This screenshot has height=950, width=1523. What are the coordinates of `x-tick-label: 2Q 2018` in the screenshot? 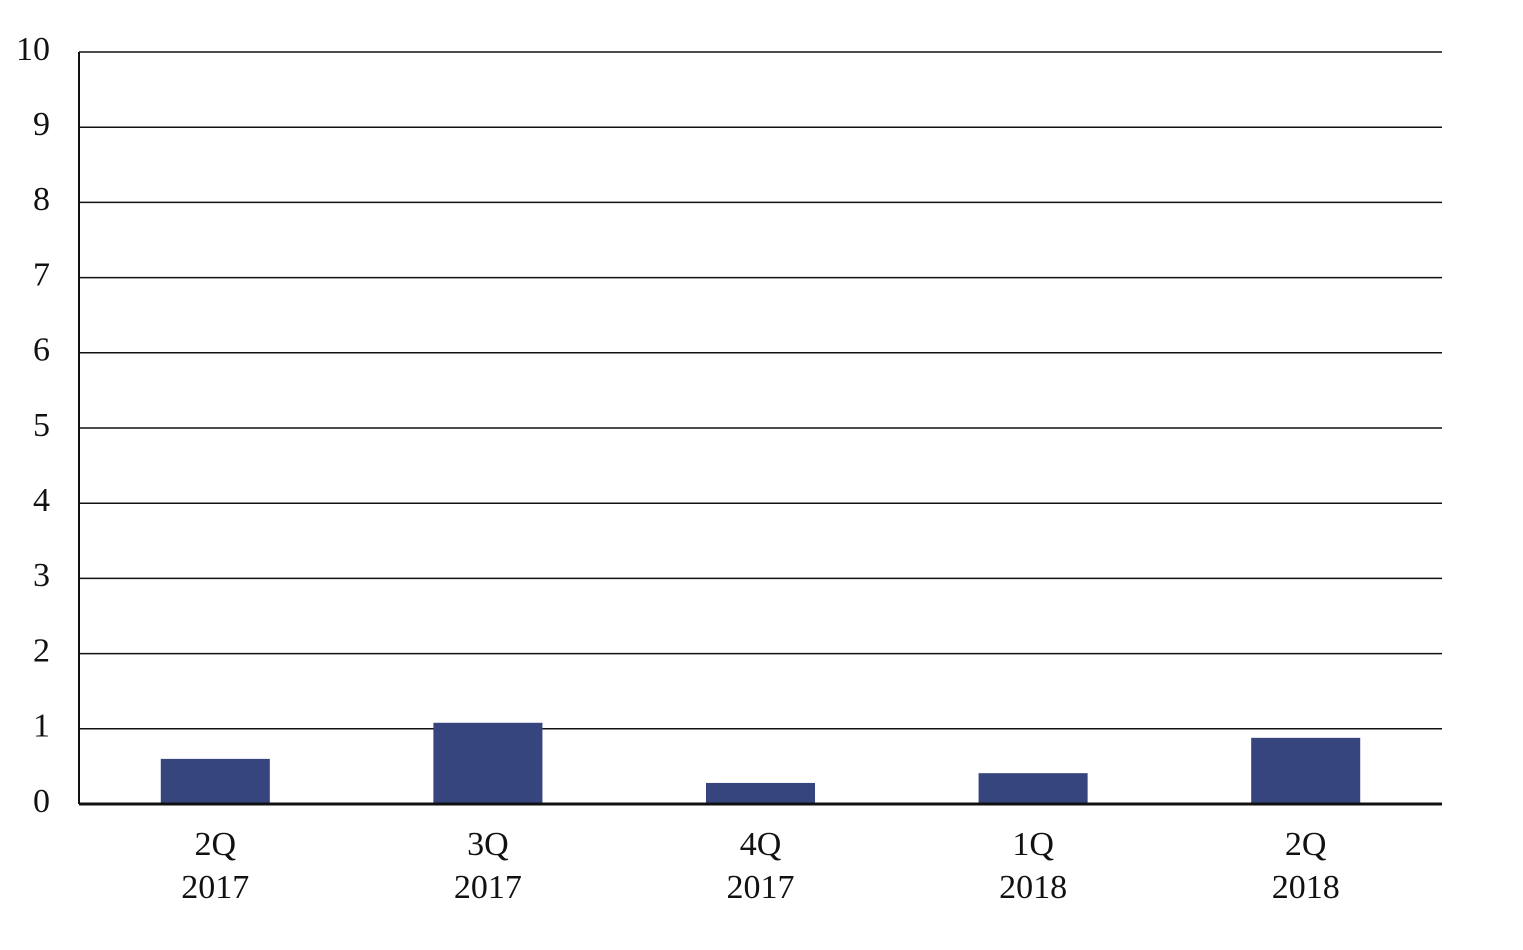 It's located at (1306, 866).